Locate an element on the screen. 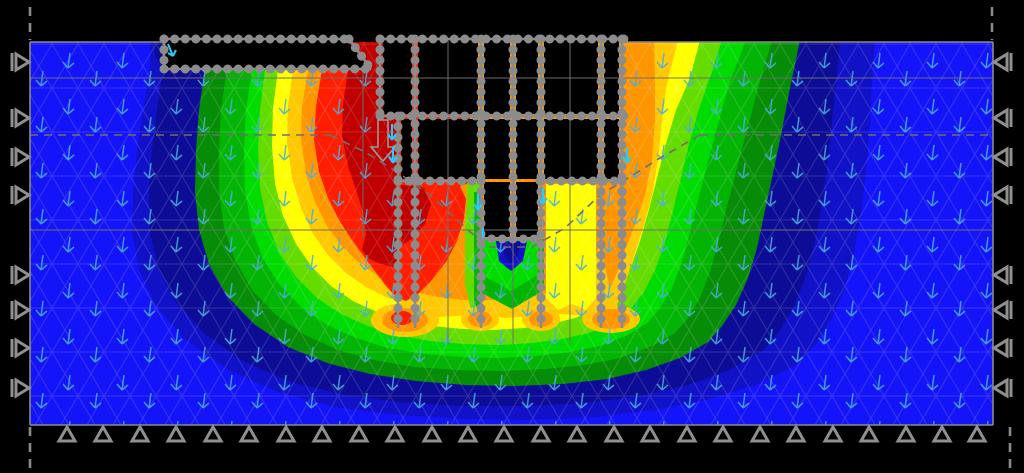  left-roller-supports is located at coordinates (20, 225).